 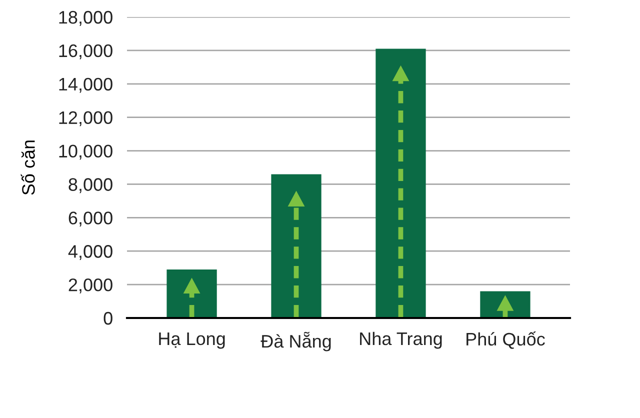 I want to click on x-tick-label: Đà Nẵng, so click(x=295, y=342).